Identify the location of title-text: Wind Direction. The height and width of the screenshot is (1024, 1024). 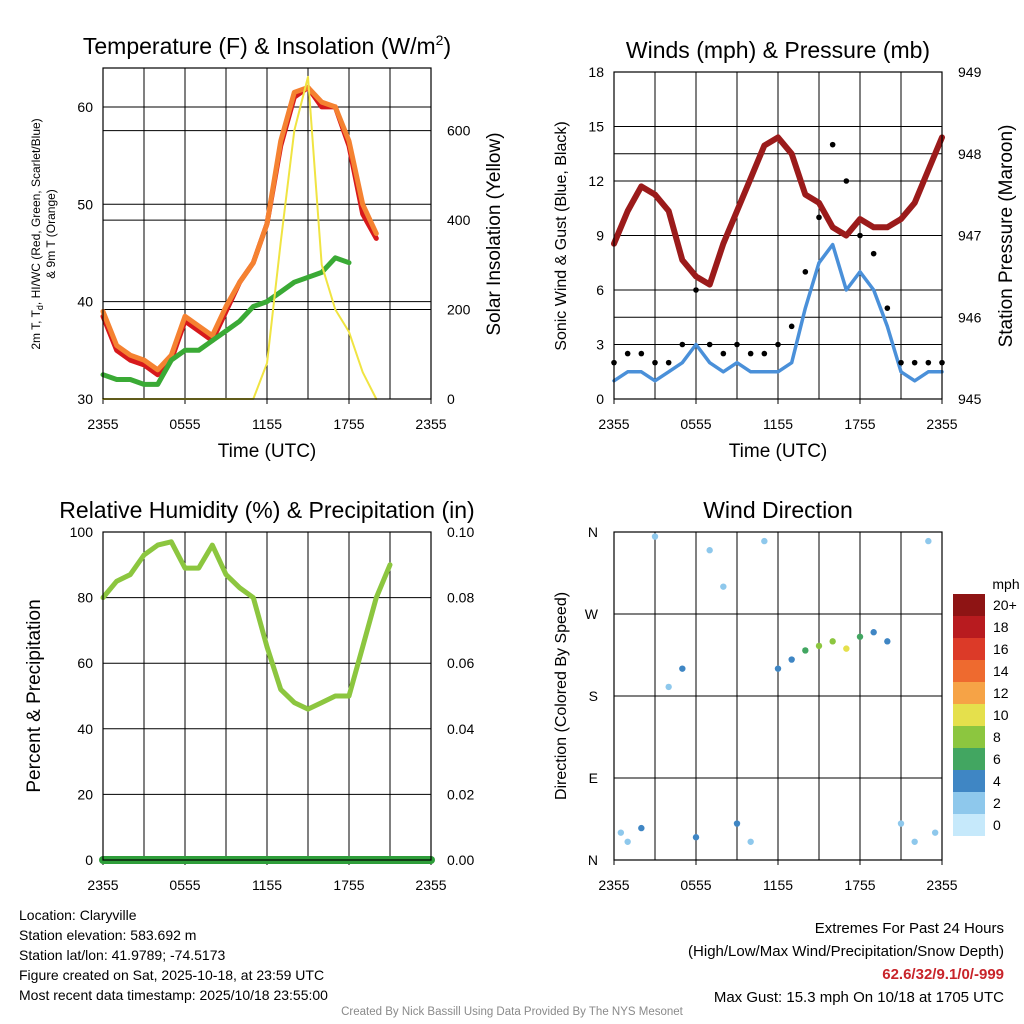
(778, 510).